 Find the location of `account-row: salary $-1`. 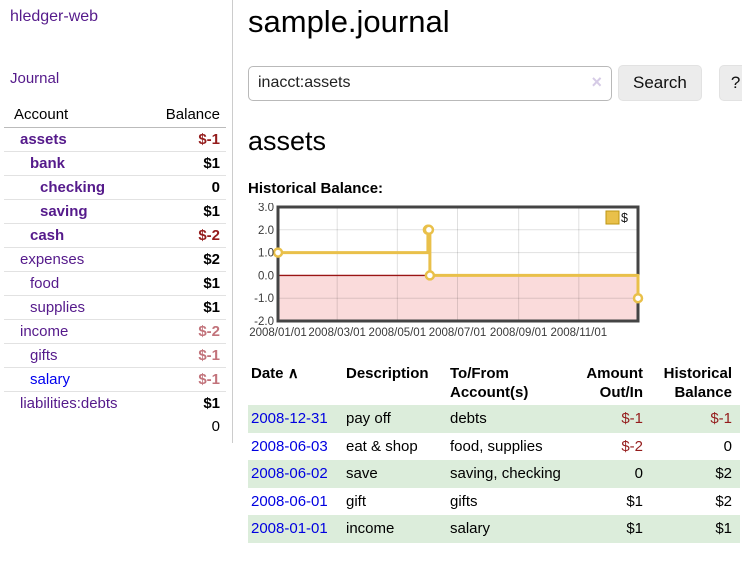

account-row: salary $-1 is located at coordinates (115, 379).